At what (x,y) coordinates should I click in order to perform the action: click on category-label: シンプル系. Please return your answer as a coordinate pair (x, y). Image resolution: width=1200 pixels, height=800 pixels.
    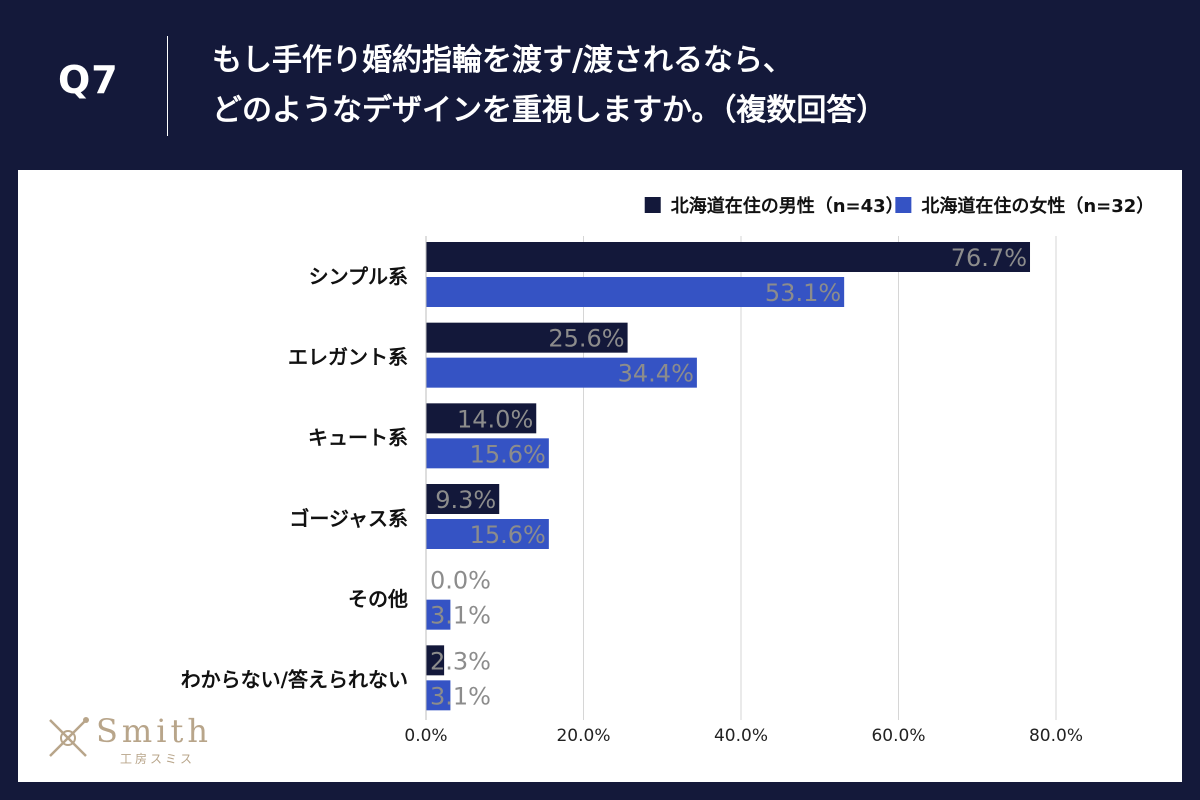
    Looking at the image, I should click on (358, 276).